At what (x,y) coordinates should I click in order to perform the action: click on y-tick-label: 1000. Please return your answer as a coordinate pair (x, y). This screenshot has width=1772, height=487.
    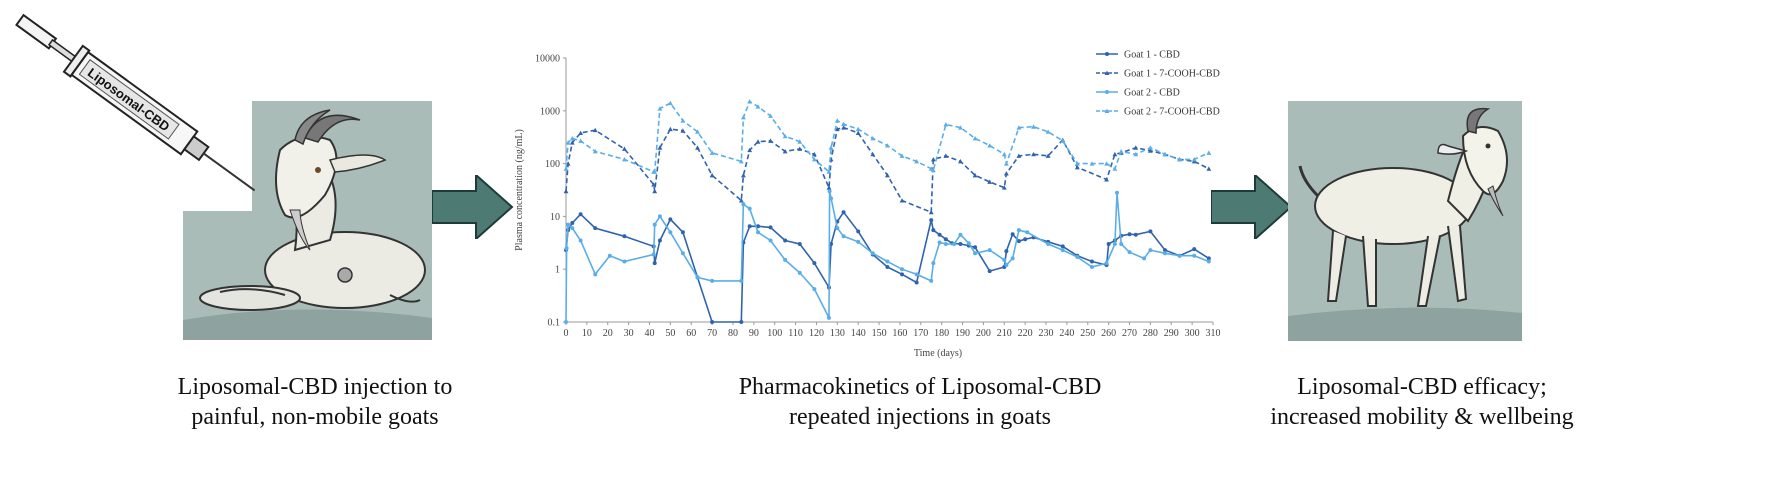
    Looking at the image, I should click on (550, 111).